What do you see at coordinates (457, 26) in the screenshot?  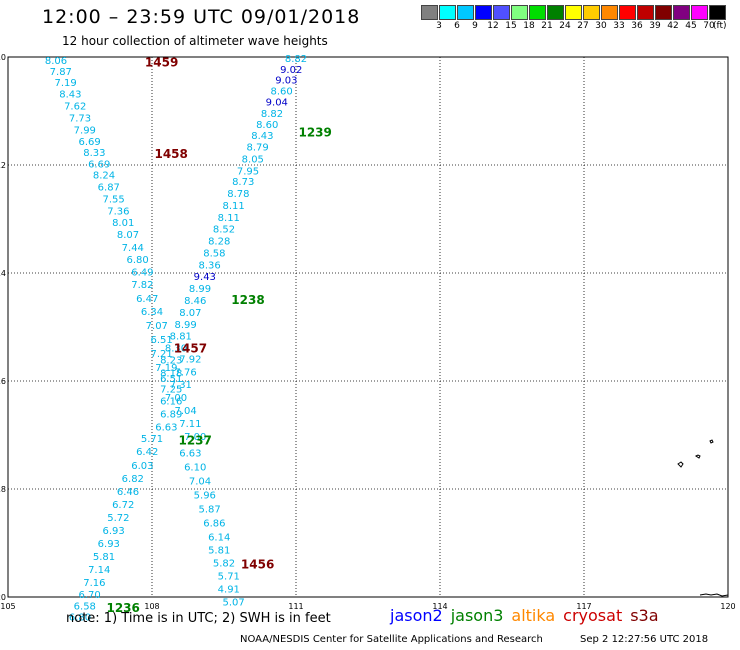 I see `color-scale-label: 6` at bounding box center [457, 26].